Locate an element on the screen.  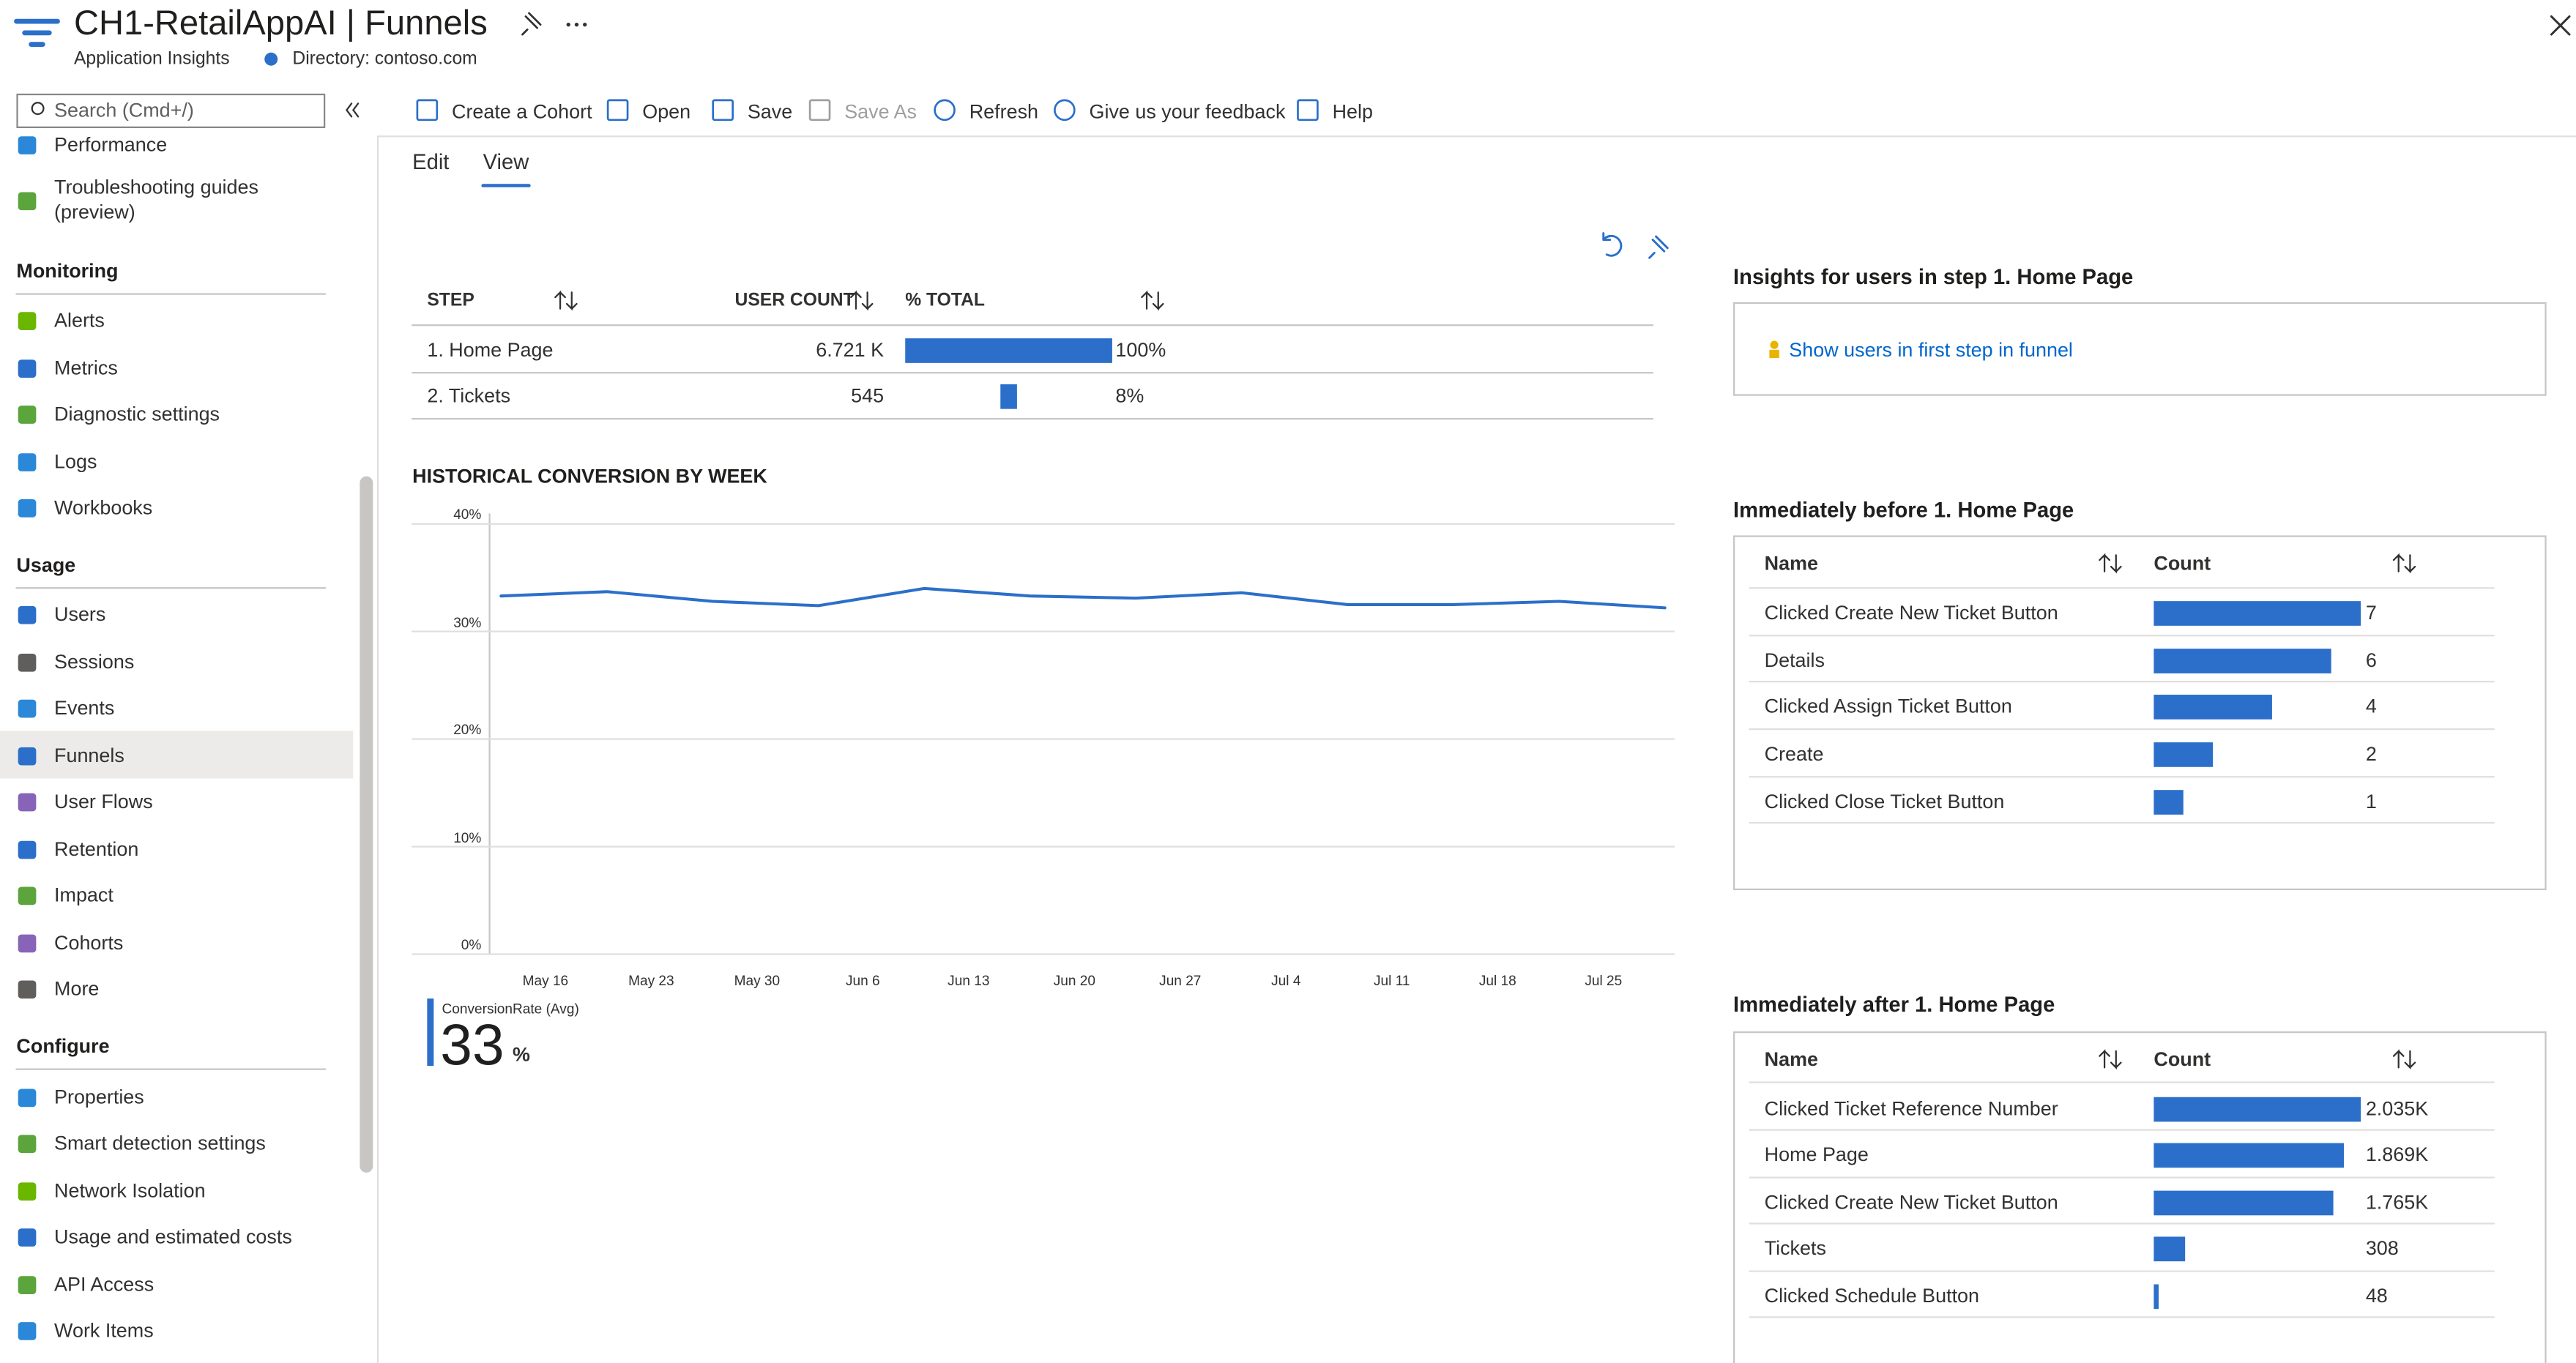
toolbar-button: Create a Cohort is located at coordinates (521, 112).